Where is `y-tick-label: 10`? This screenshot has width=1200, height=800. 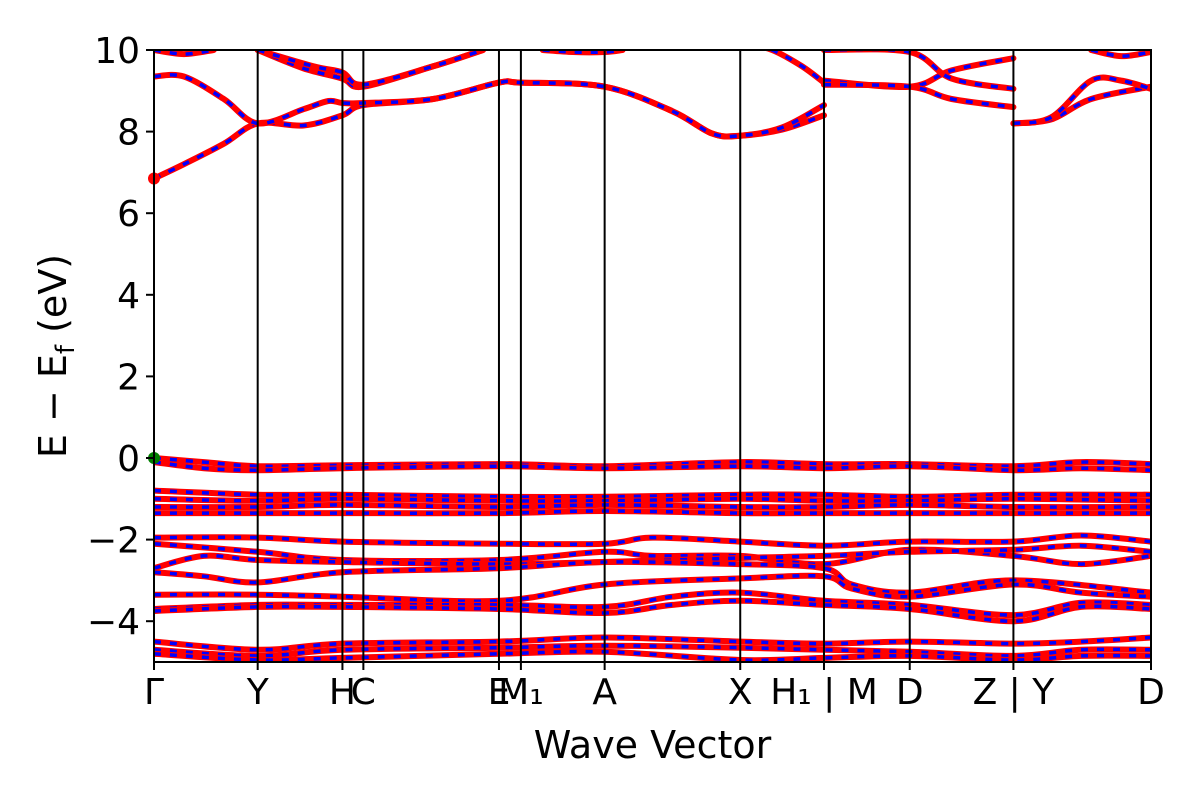 y-tick-label: 10 is located at coordinates (117, 51).